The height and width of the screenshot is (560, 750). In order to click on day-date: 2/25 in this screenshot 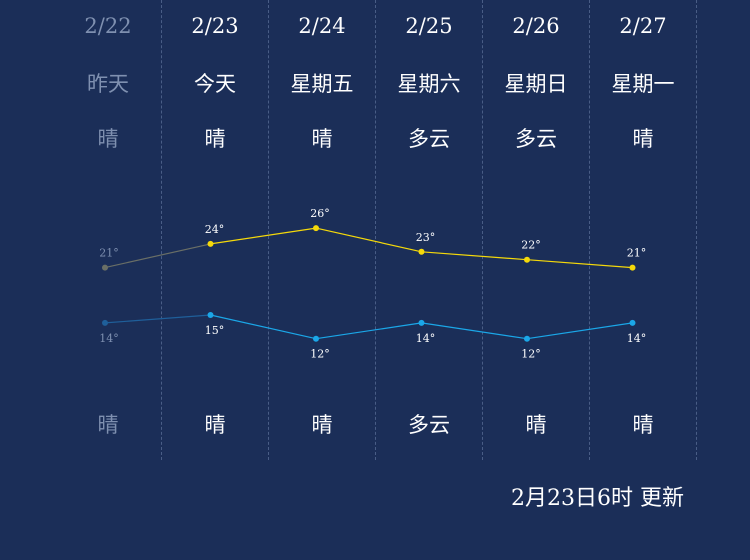, I will do `click(429, 26)`.